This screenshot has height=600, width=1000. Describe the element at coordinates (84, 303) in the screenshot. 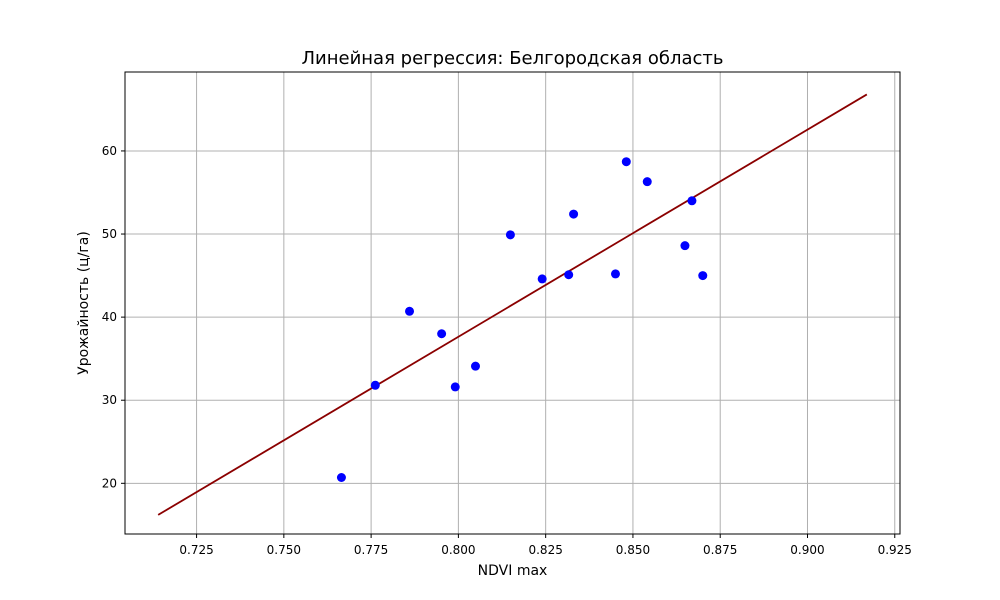

I see `y-axis-label: Урожайность (ц/га)` at that location.